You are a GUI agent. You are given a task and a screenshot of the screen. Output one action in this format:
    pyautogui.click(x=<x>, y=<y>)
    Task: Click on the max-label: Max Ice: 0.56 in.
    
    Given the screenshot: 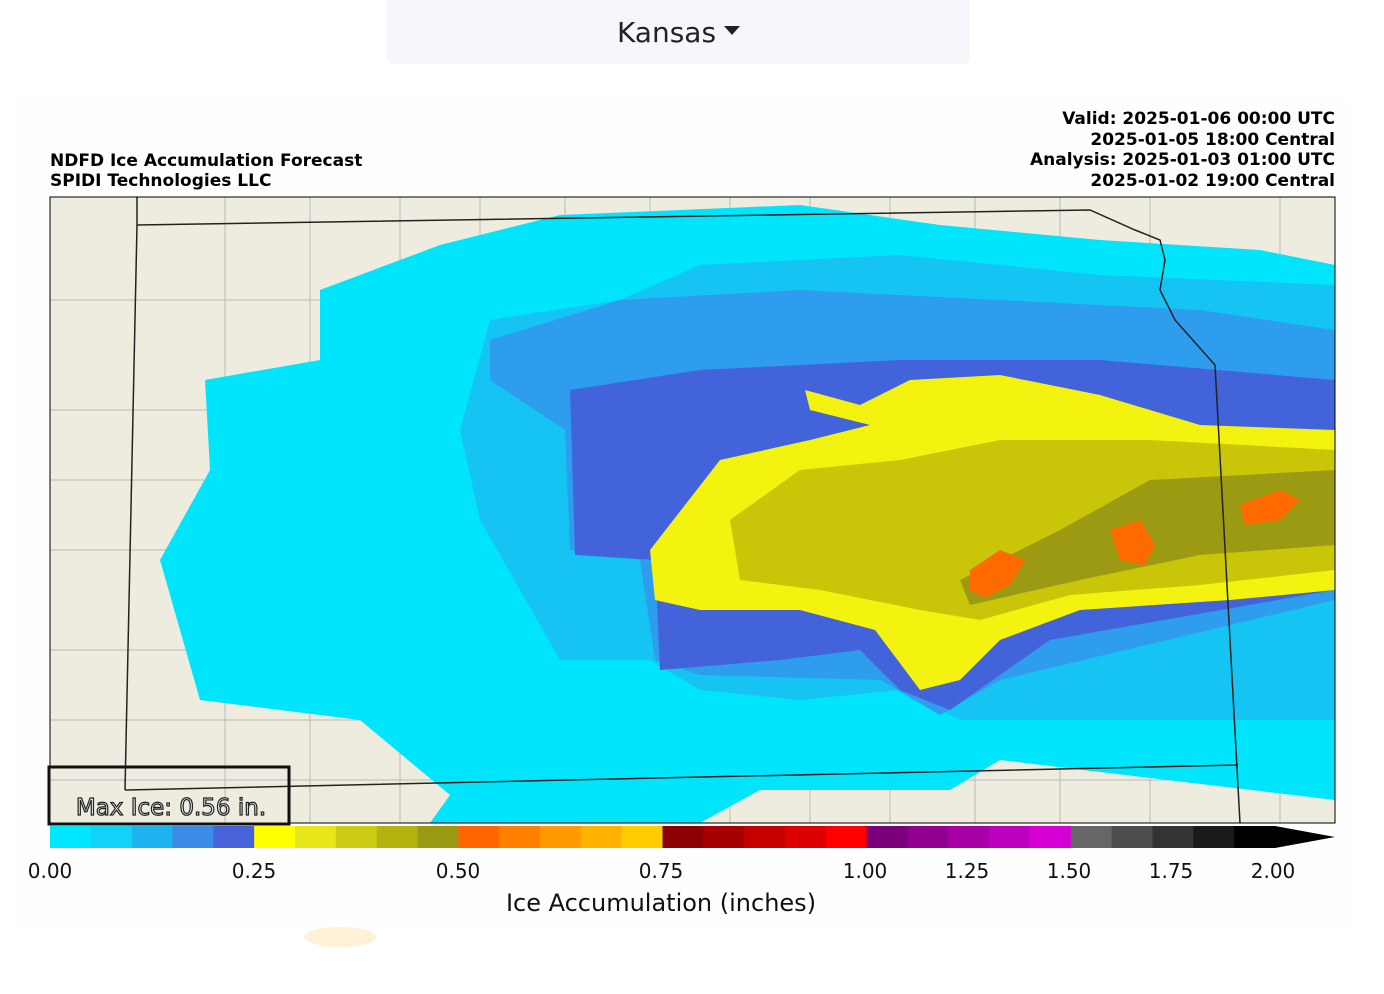 What is the action you would take?
    pyautogui.click(x=171, y=808)
    